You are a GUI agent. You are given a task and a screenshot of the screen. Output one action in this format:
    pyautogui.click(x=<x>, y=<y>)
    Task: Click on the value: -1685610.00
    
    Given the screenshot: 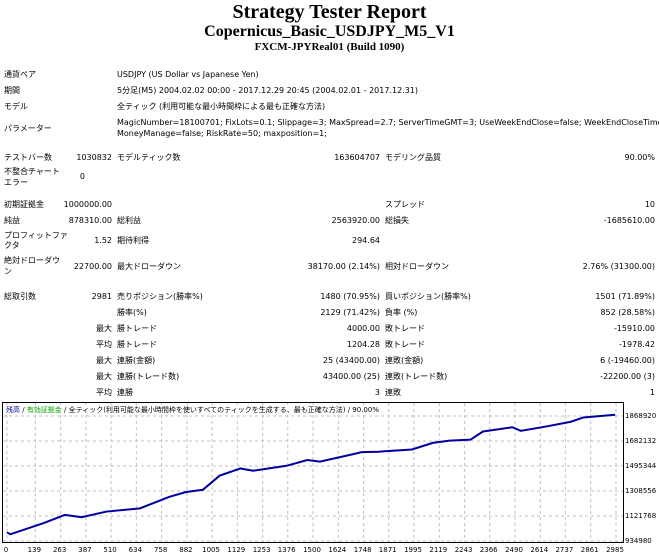 What is the action you would take?
    pyautogui.click(x=629, y=220)
    